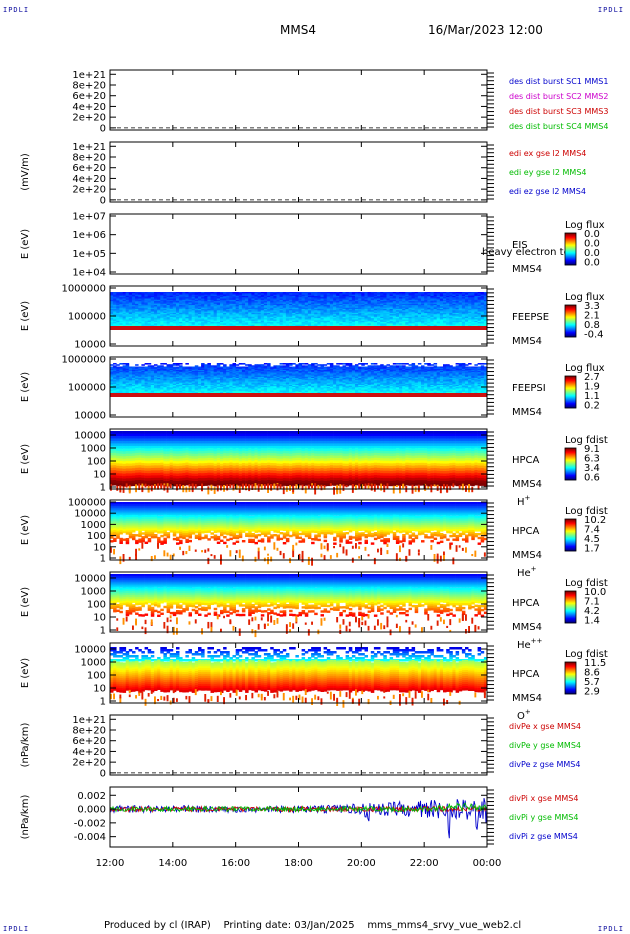 This screenshot has height=934, width=630. Describe the element at coordinates (89, 741) in the screenshot. I see `y-tick-label: 6e+20` at that location.